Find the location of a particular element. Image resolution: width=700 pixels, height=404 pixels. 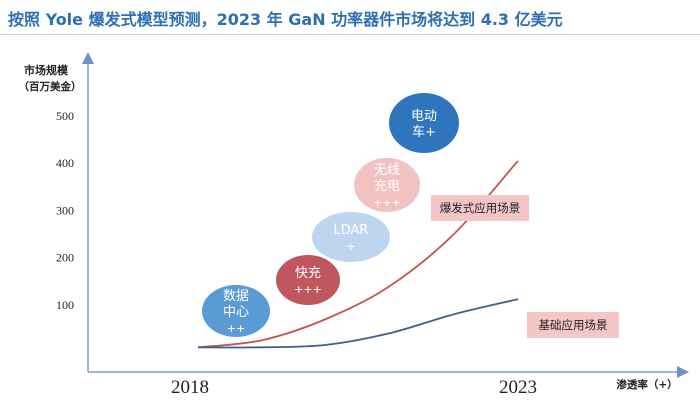

x-tick-label: 2018 is located at coordinates (190, 387).